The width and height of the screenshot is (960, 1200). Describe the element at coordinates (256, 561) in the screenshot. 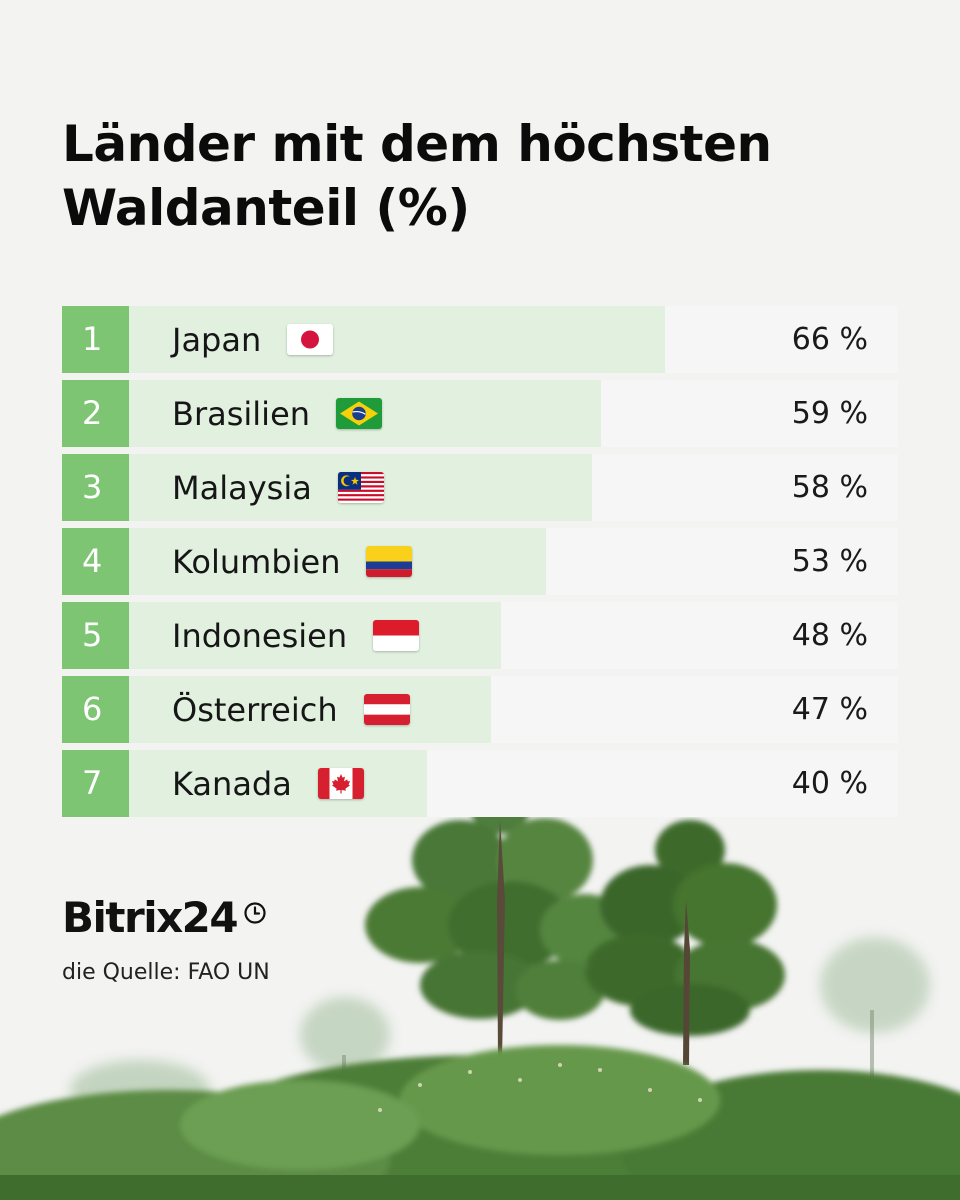

I see `category-label: Kolumbien` at that location.